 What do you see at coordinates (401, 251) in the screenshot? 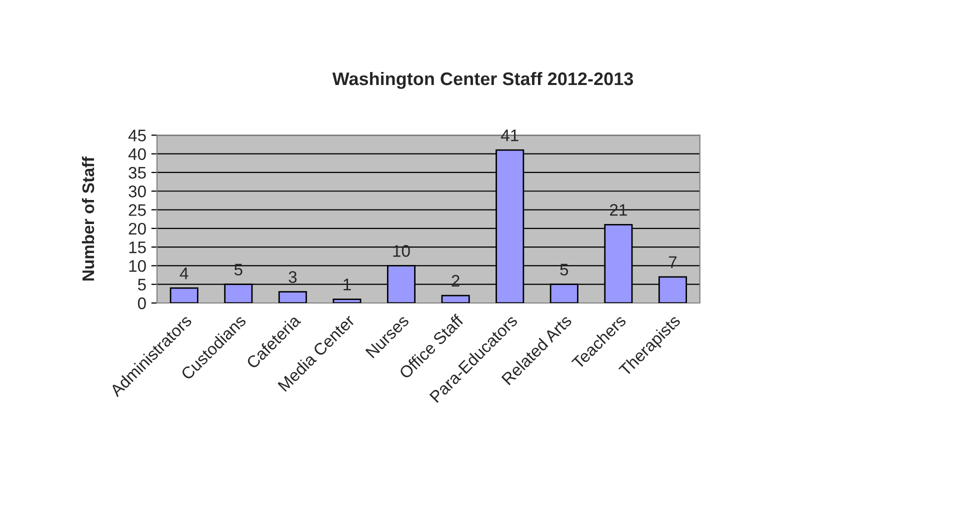
I see `data-label: 10` at bounding box center [401, 251].